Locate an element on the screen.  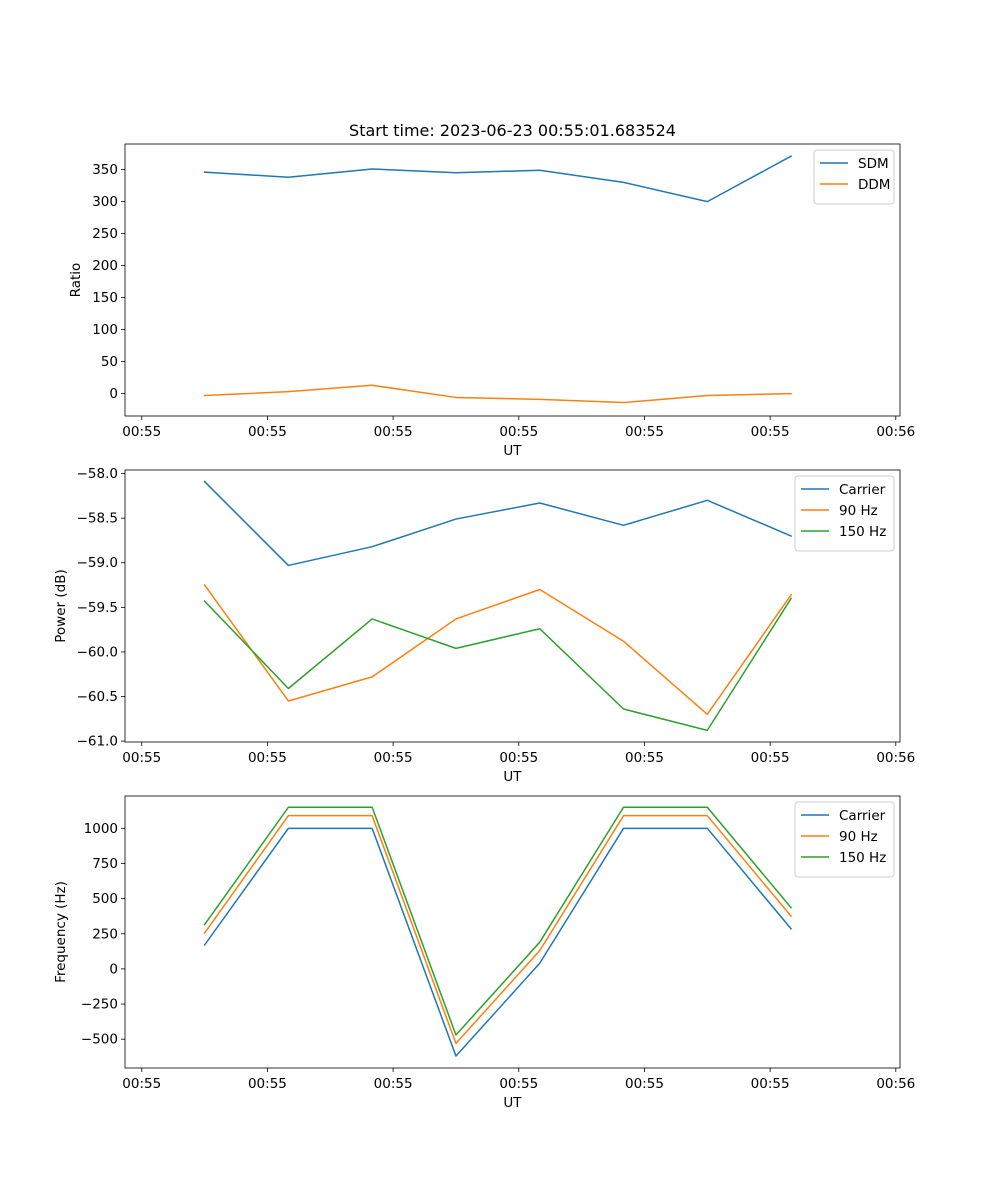
y-tick-label: 100 is located at coordinates (105, 330).